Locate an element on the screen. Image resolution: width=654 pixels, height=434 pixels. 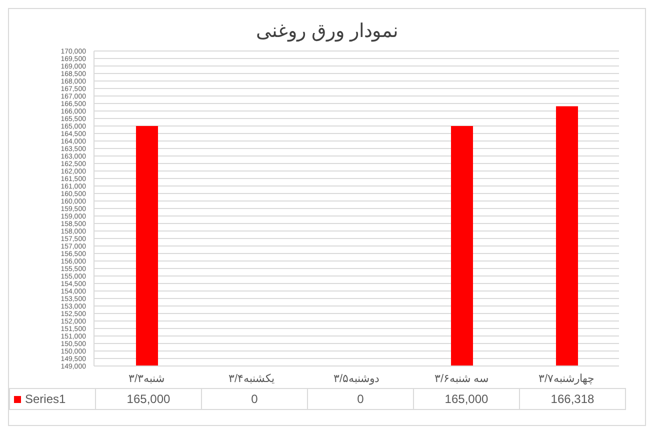
x-tick-label: یکشنبه۳/۴ is located at coordinates (251, 378).